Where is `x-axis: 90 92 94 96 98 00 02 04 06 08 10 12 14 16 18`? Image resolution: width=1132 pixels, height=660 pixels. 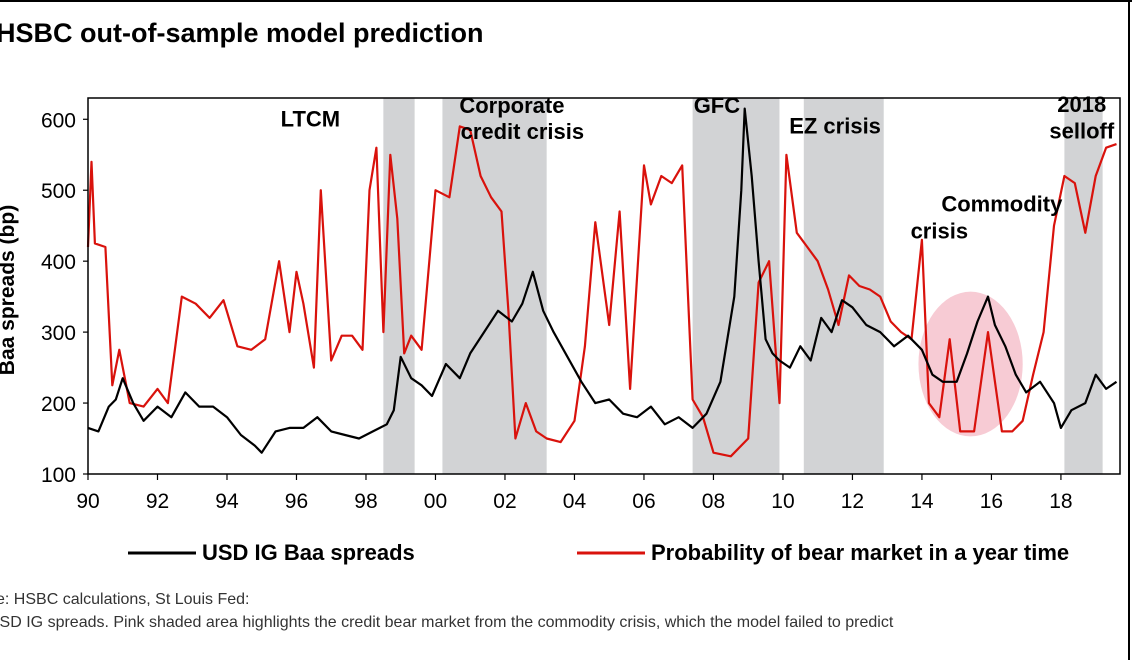 x-axis: 90 92 94 96 98 00 02 04 06 08 10 12 14 16 18 is located at coordinates (574, 493).